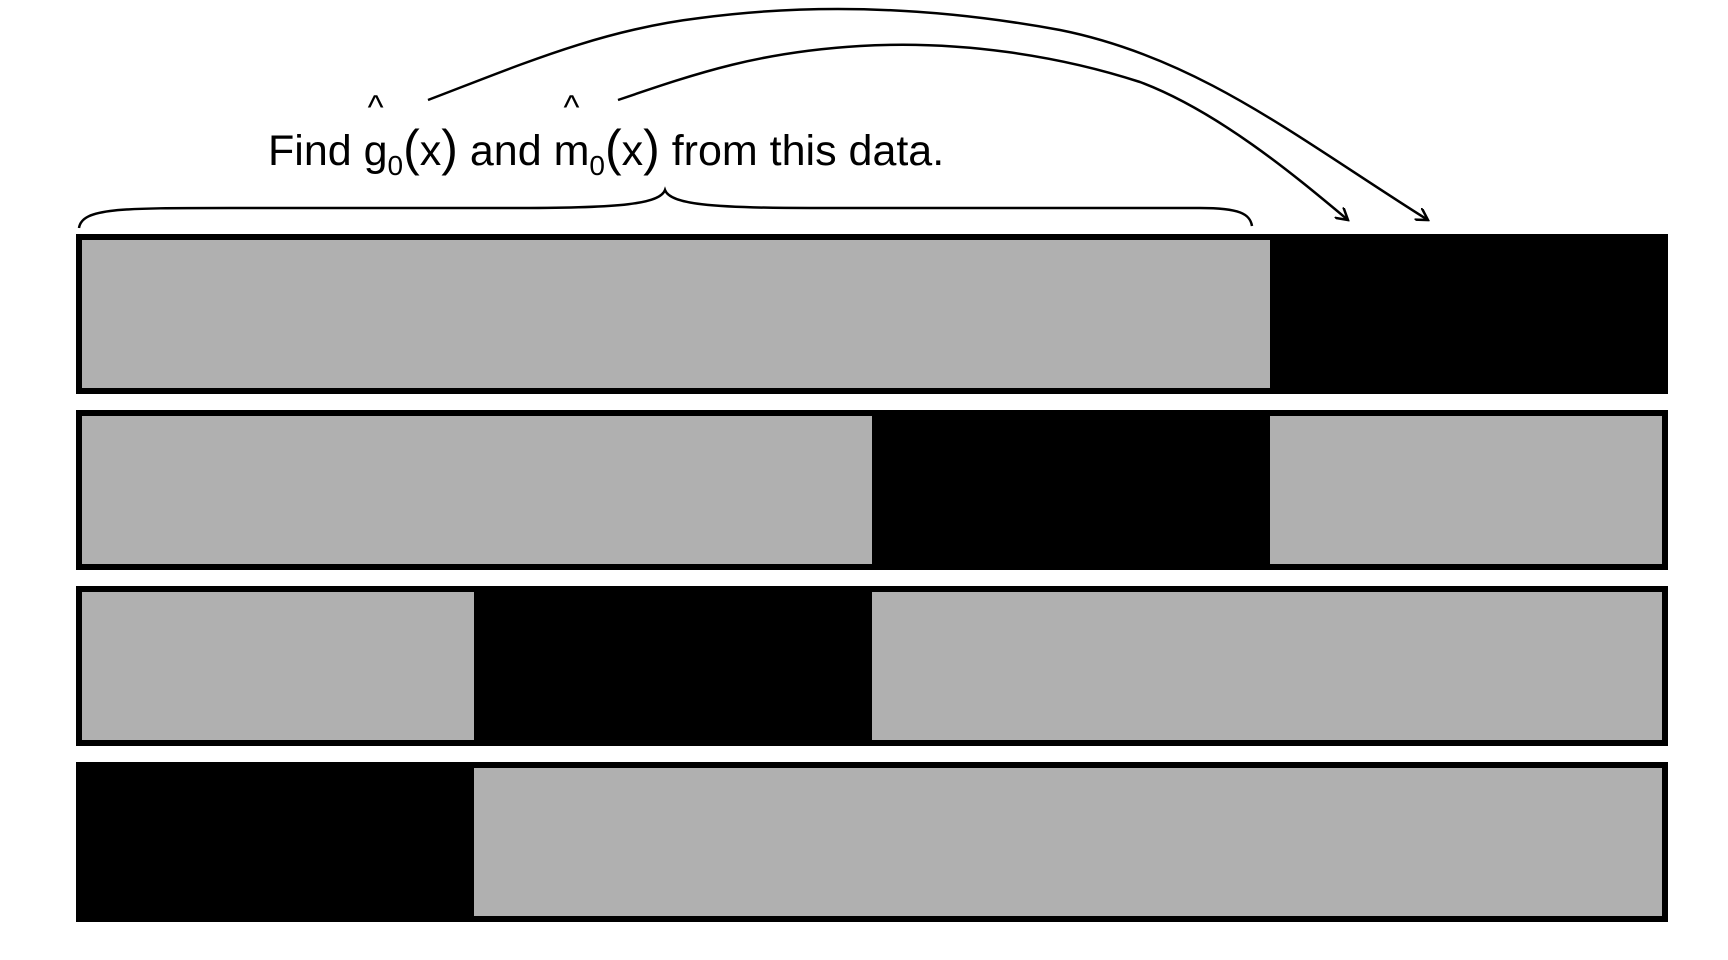  Describe the element at coordinates (395, 165) in the screenshot. I see `g-subscript: 0` at that location.